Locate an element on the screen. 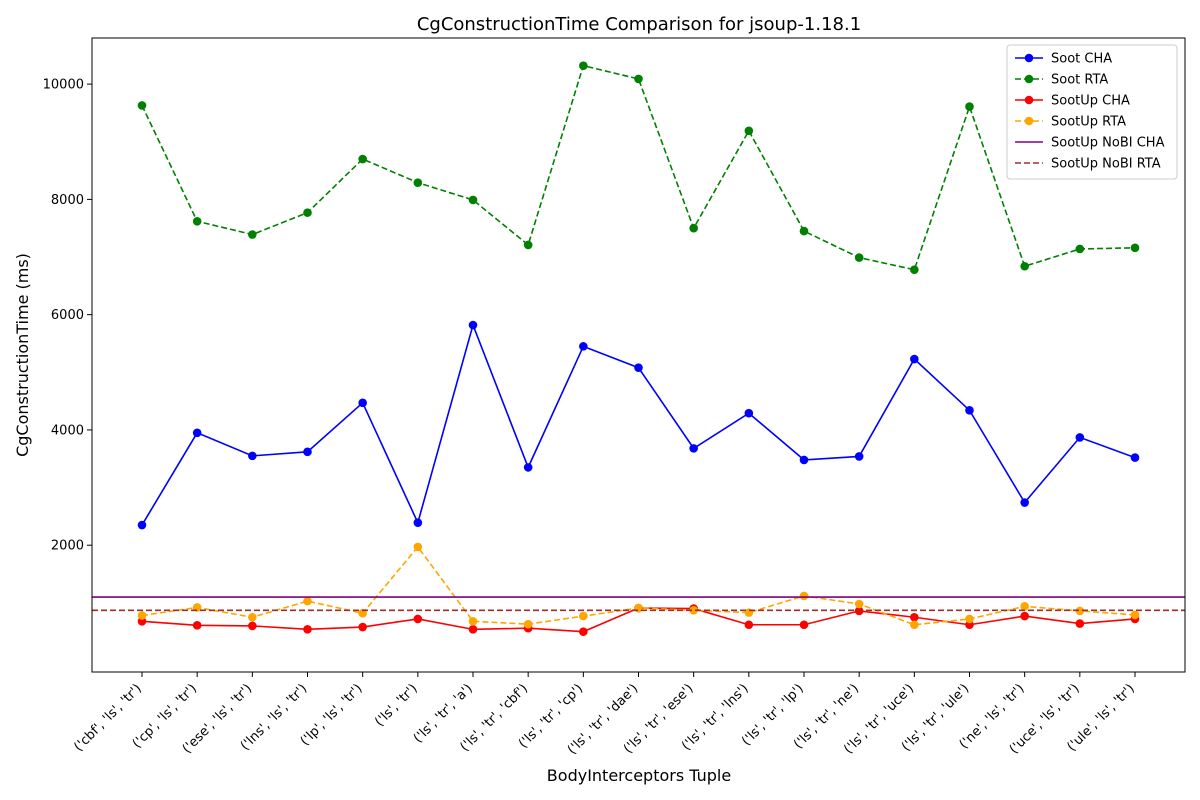 The image size is (1200, 800). legend-label: SootUp NoBI CHA is located at coordinates (1108, 143).